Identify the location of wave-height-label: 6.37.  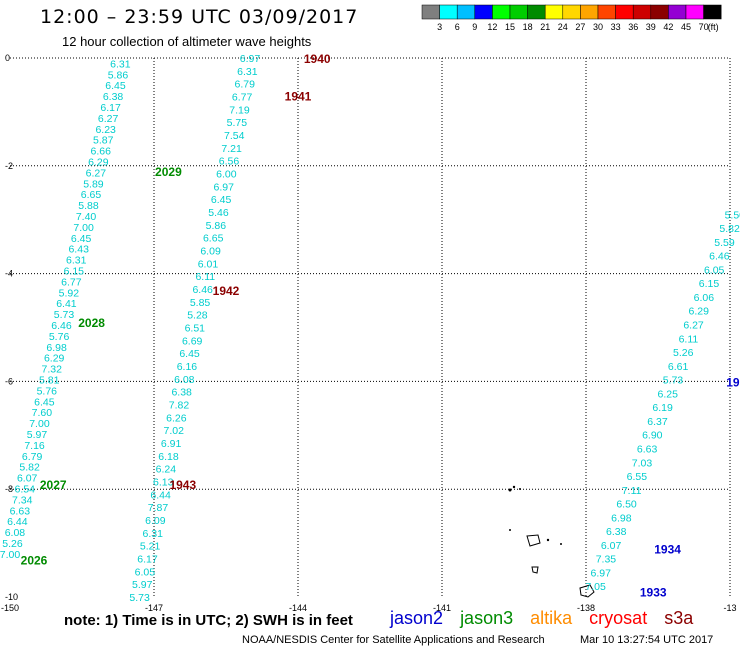
(657, 422).